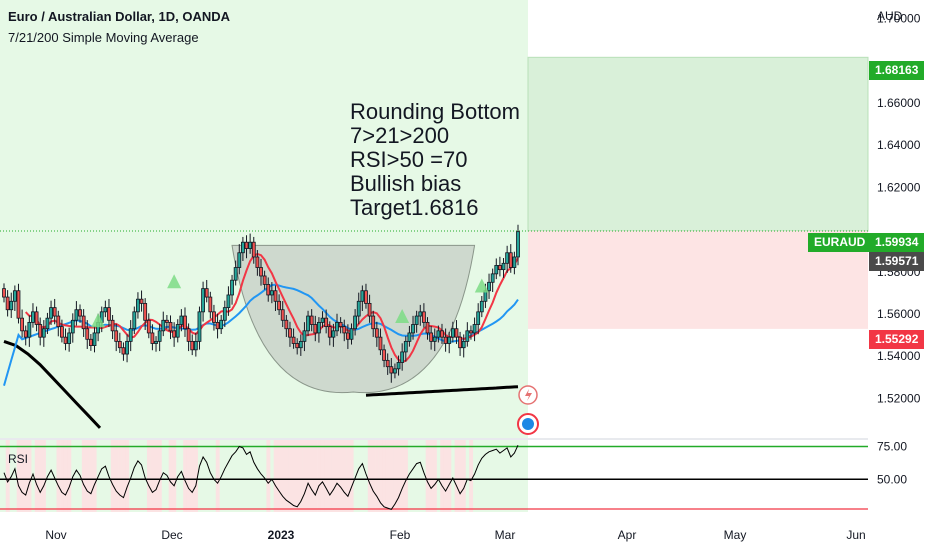 This screenshot has width=932, height=550. I want to click on target-zone, so click(698, 144).